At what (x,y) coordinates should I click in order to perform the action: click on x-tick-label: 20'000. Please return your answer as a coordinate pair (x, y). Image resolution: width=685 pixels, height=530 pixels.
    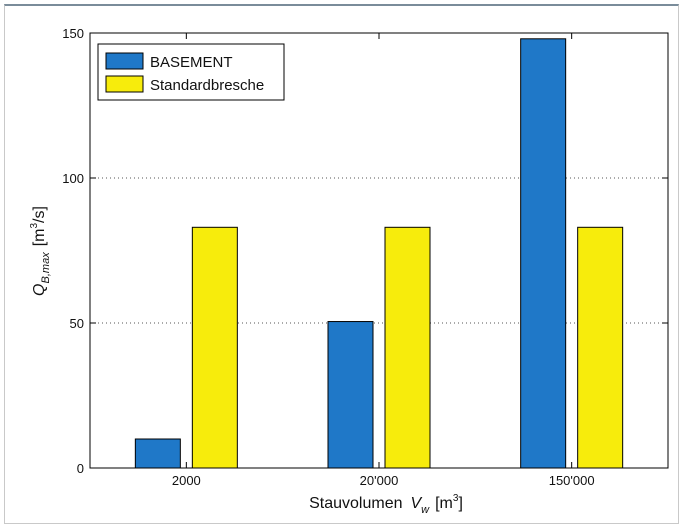
    Looking at the image, I should click on (379, 480).